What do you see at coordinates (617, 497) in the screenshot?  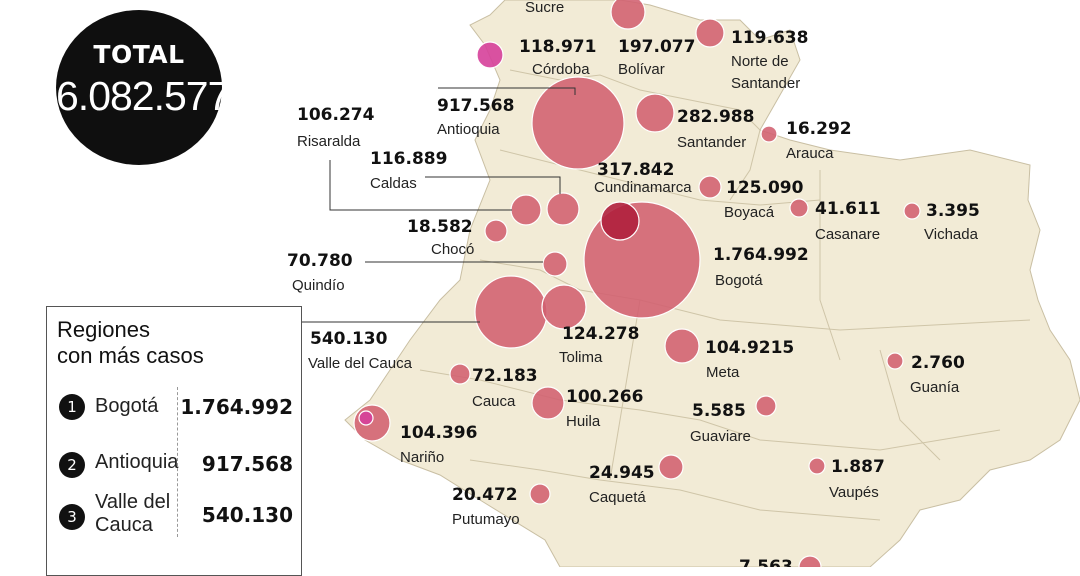 I see `label-caqueta: Caquetá` at bounding box center [617, 497].